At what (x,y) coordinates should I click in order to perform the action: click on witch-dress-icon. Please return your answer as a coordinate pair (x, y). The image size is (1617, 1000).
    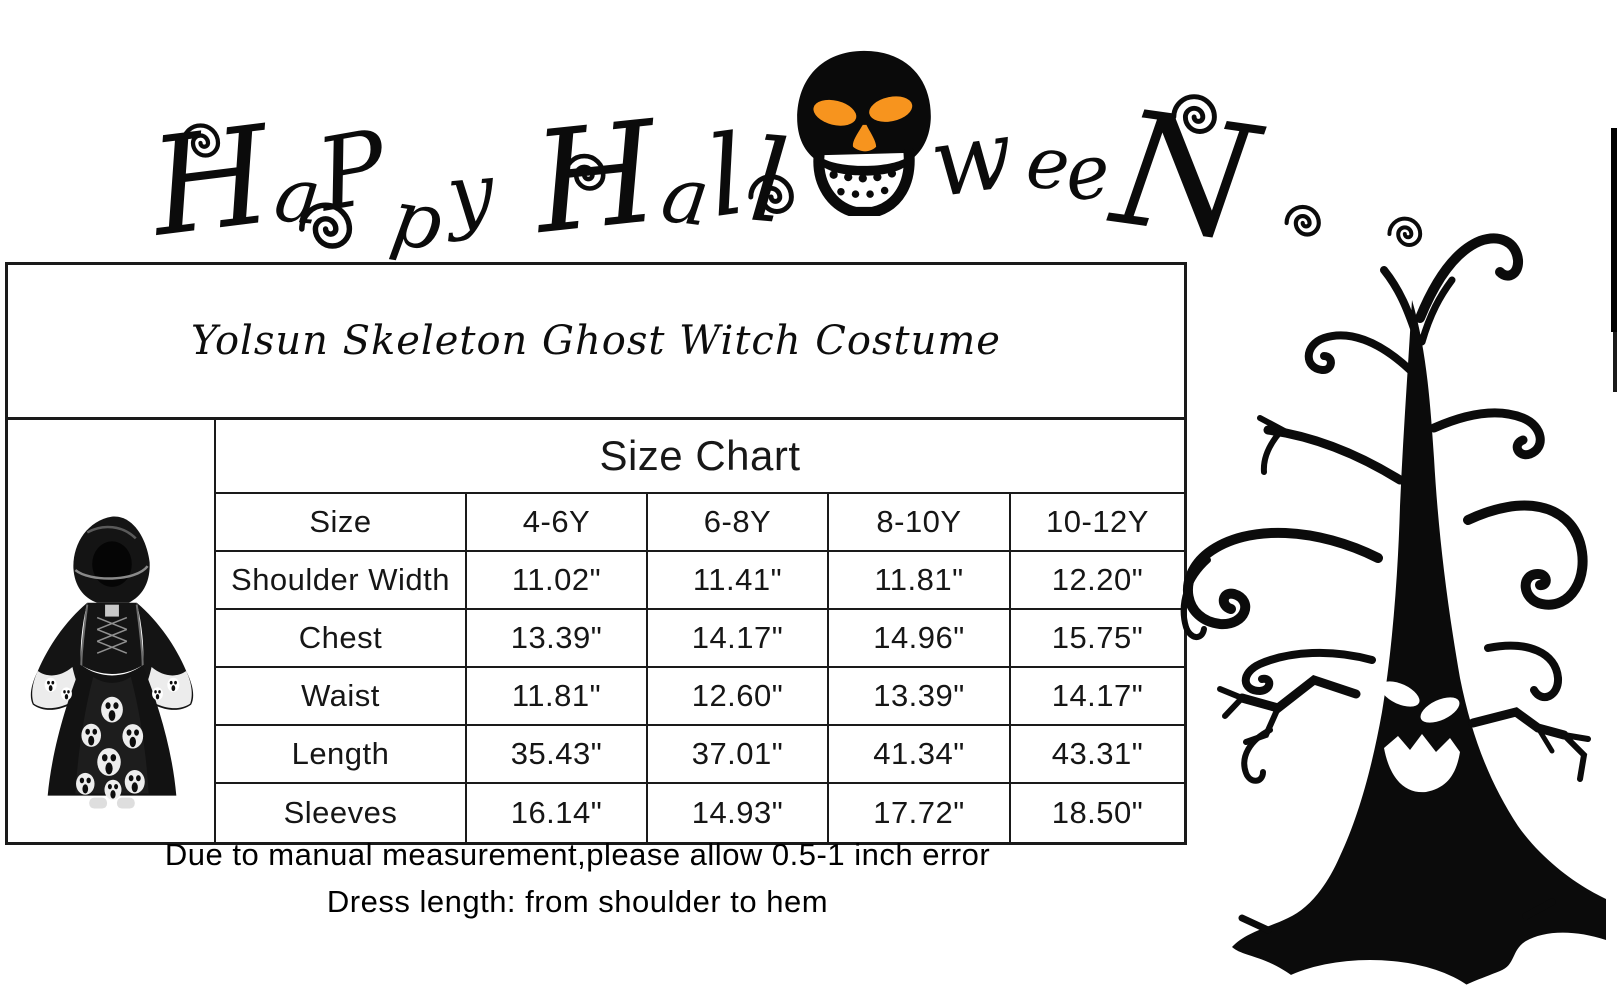
    Looking at the image, I should click on (112, 662).